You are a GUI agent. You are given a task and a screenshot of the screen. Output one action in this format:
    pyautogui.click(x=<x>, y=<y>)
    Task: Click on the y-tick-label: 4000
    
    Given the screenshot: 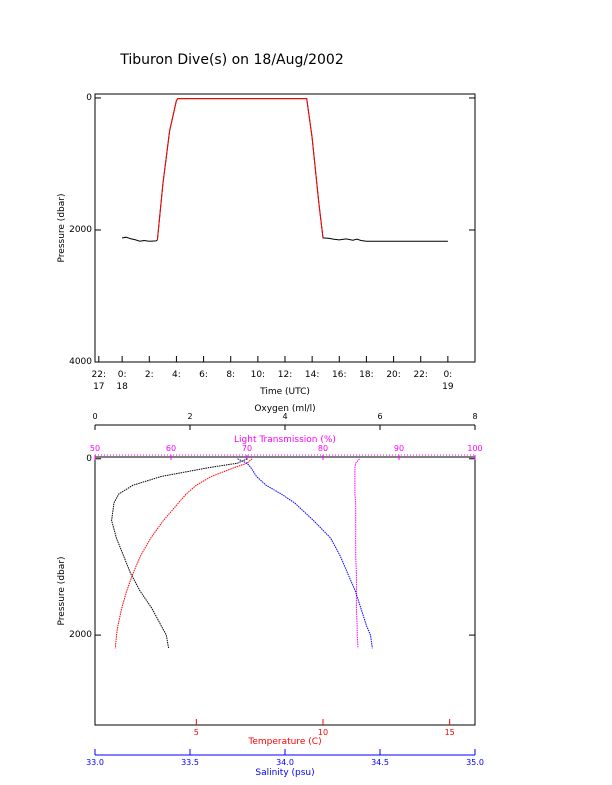 What is the action you would take?
    pyautogui.click(x=80, y=362)
    